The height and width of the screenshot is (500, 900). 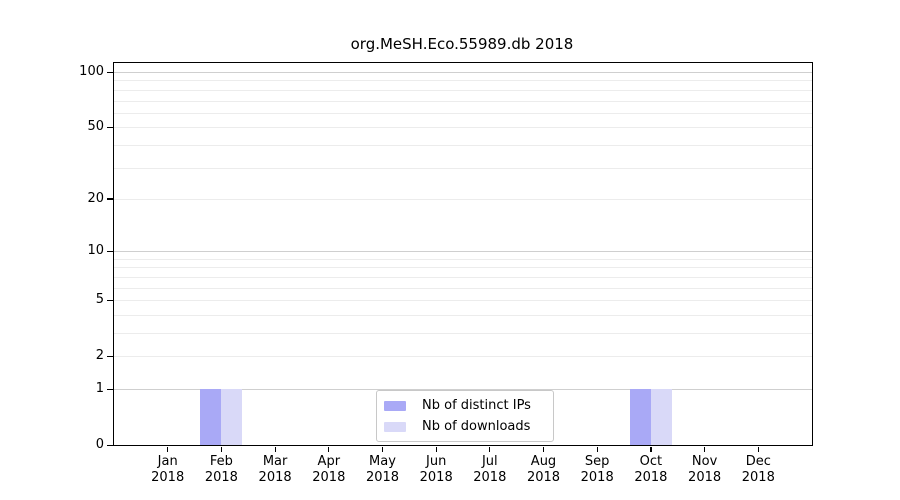 I want to click on legend-row-downloads: Nb of downloads, so click(x=463, y=426).